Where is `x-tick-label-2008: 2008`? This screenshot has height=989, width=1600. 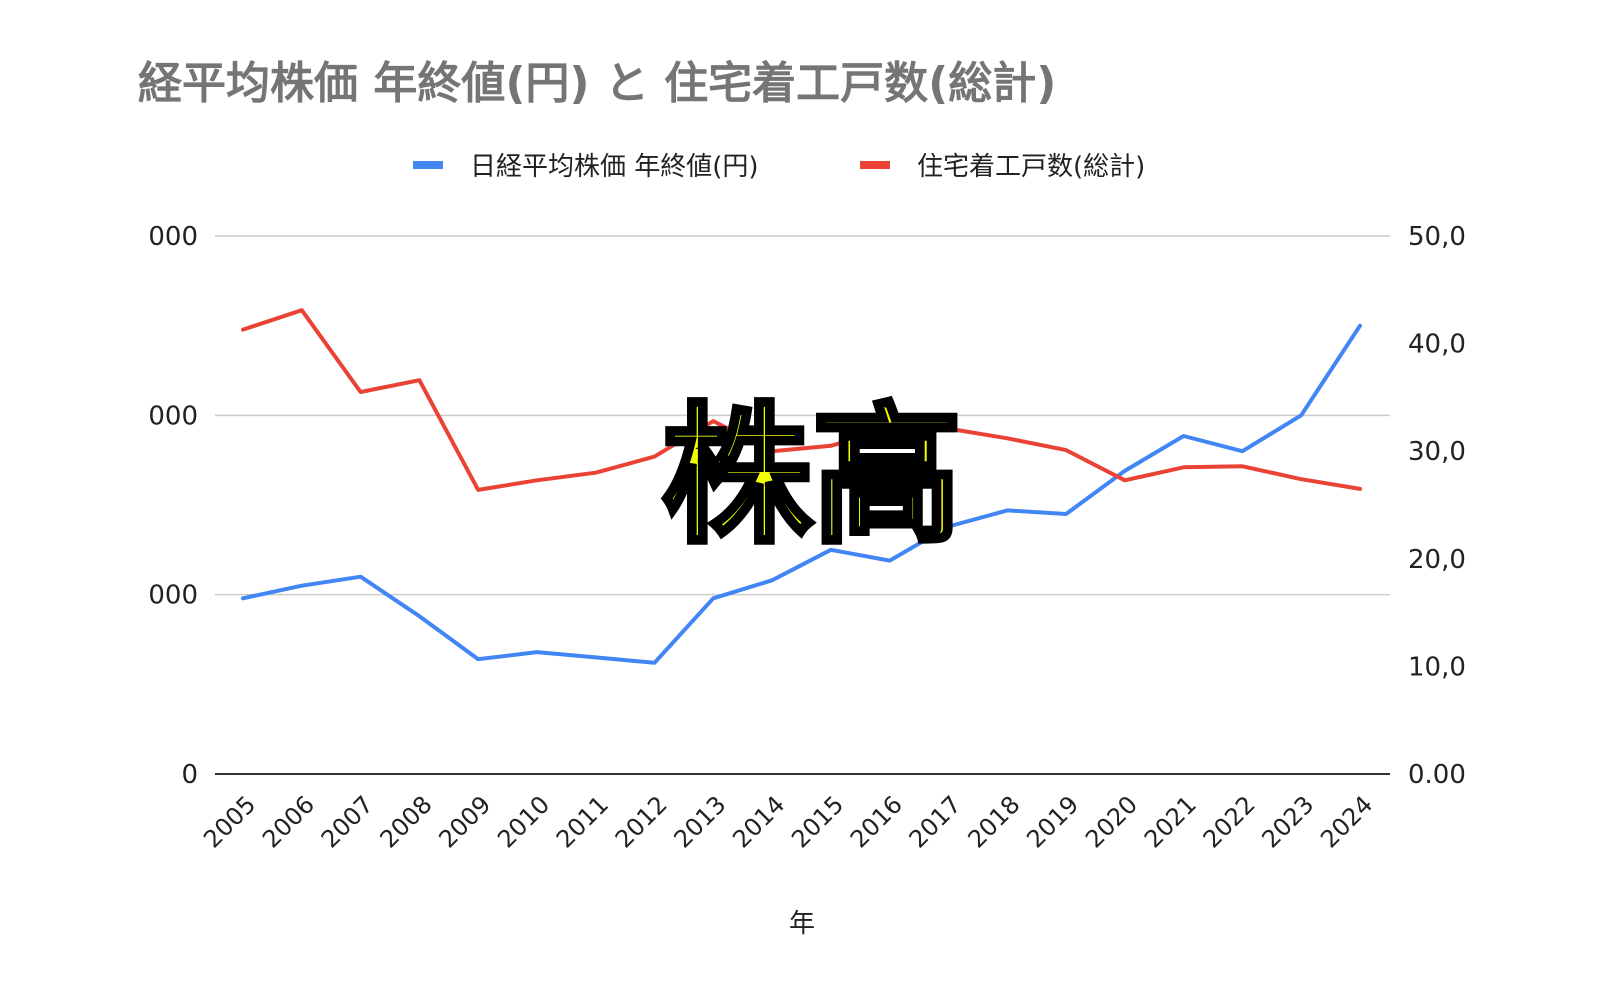 x-tick-label-2008: 2008 is located at coordinates (406, 821).